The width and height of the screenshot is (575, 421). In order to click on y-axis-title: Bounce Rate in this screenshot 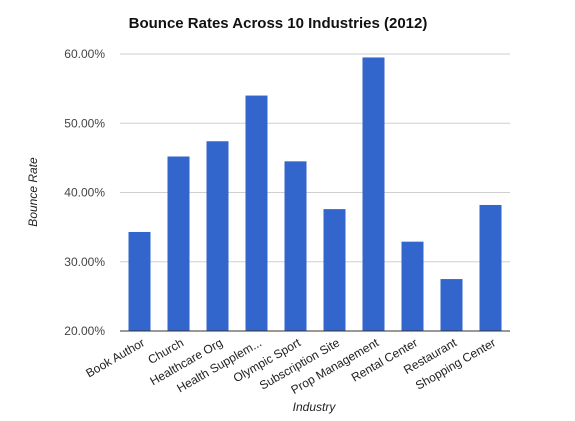, I will do `click(33, 192)`.